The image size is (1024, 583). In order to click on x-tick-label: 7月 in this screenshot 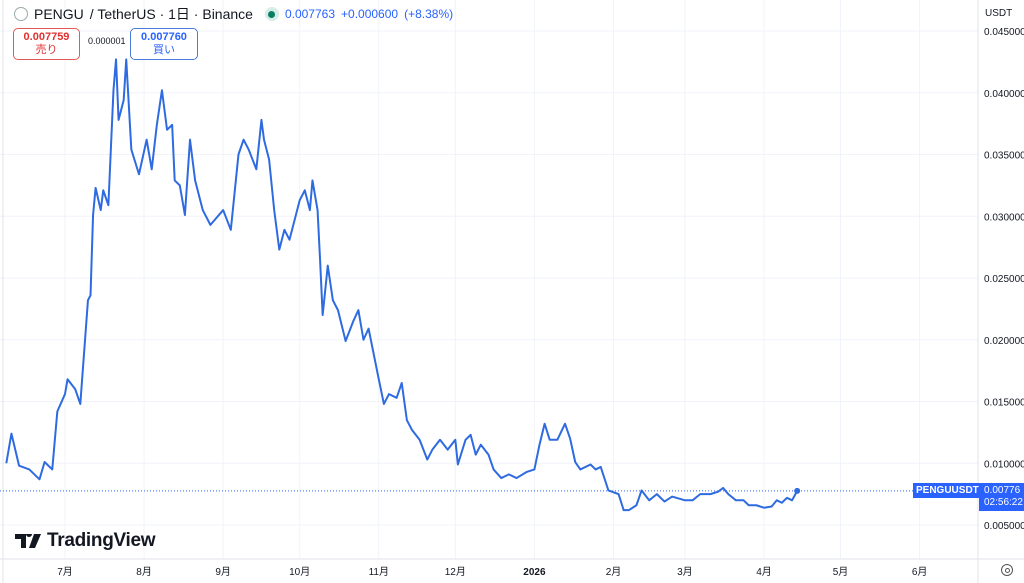, I will do `click(65, 572)`.